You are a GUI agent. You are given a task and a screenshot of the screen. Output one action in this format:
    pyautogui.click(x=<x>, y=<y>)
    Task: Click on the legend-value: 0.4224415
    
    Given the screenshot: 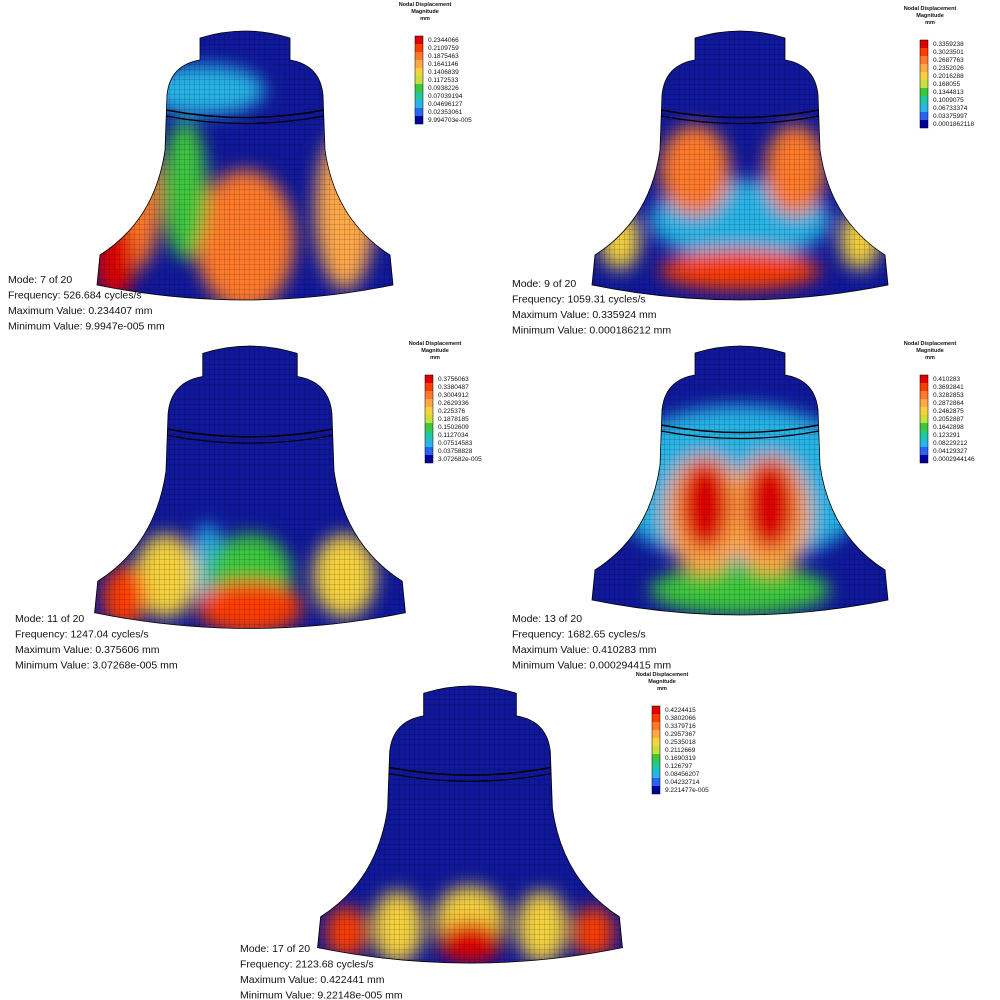 What is the action you would take?
    pyautogui.click(x=680, y=710)
    